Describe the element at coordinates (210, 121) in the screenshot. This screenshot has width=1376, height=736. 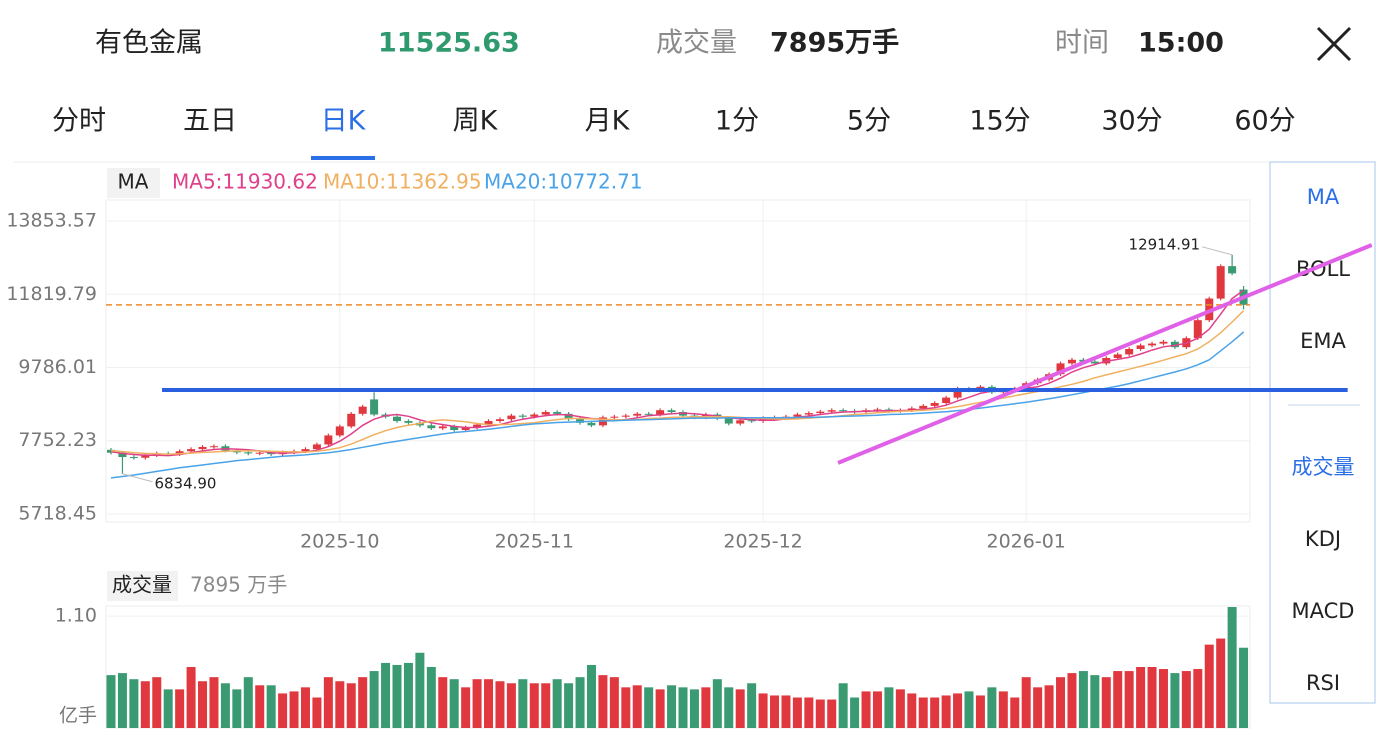
I see `tab: 五日` at that location.